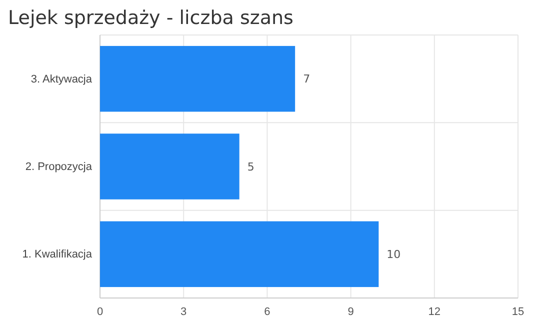 This screenshot has height=336, width=539. Describe the element at coordinates (306, 79) in the screenshot. I see `data-label: 7` at that location.